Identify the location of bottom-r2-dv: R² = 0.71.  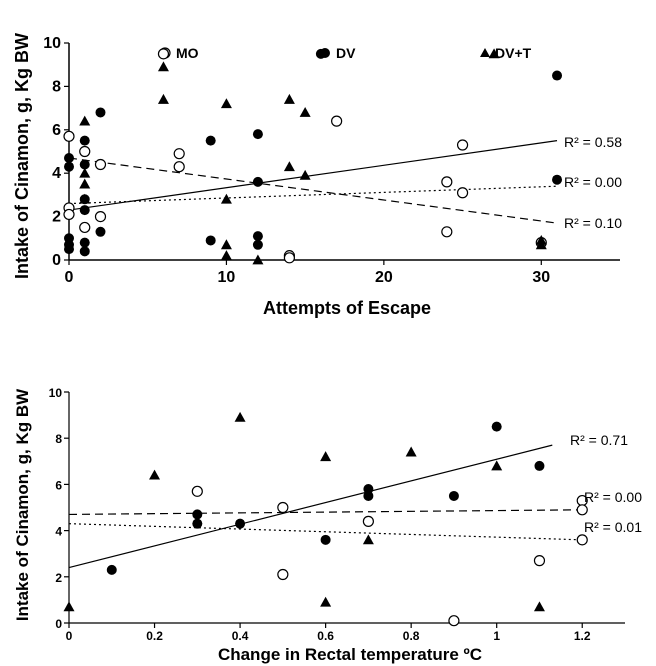
(599, 440).